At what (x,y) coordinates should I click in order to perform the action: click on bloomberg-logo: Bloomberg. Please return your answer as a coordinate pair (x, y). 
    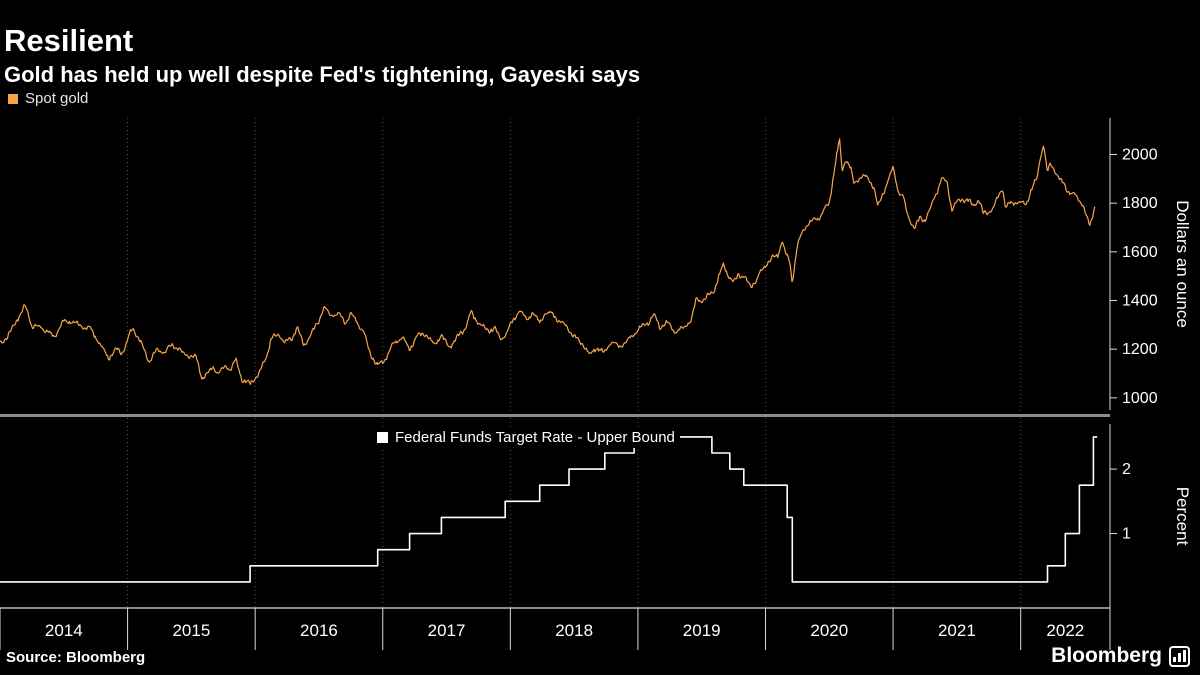
    Looking at the image, I should click on (1120, 656).